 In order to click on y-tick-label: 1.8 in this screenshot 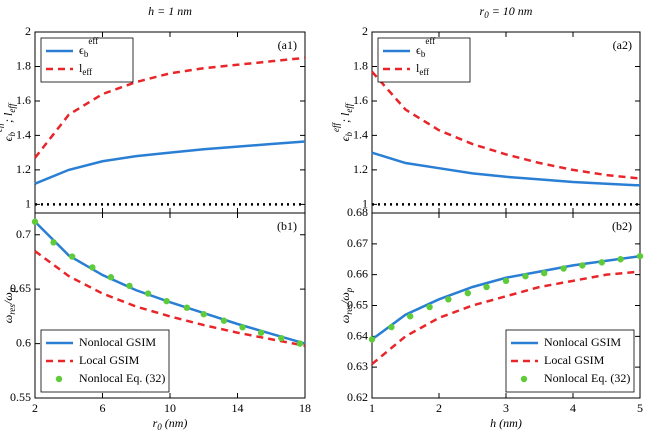, I will do `click(23, 65)`.